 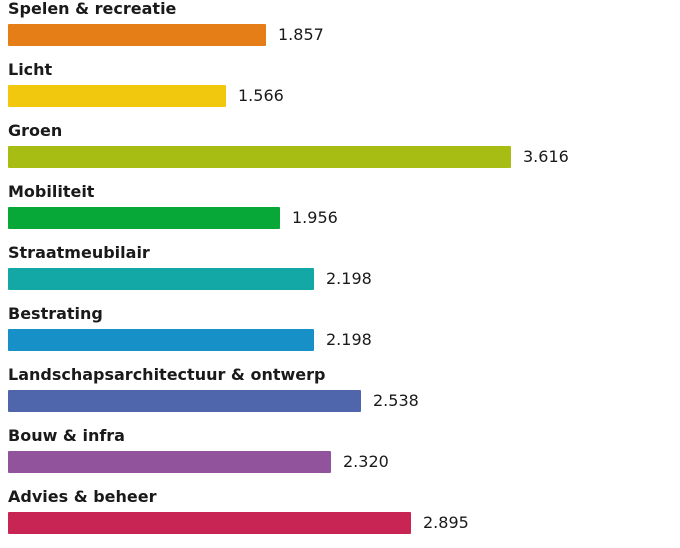 What do you see at coordinates (301, 34) in the screenshot?
I see `value-label: 1.857` at bounding box center [301, 34].